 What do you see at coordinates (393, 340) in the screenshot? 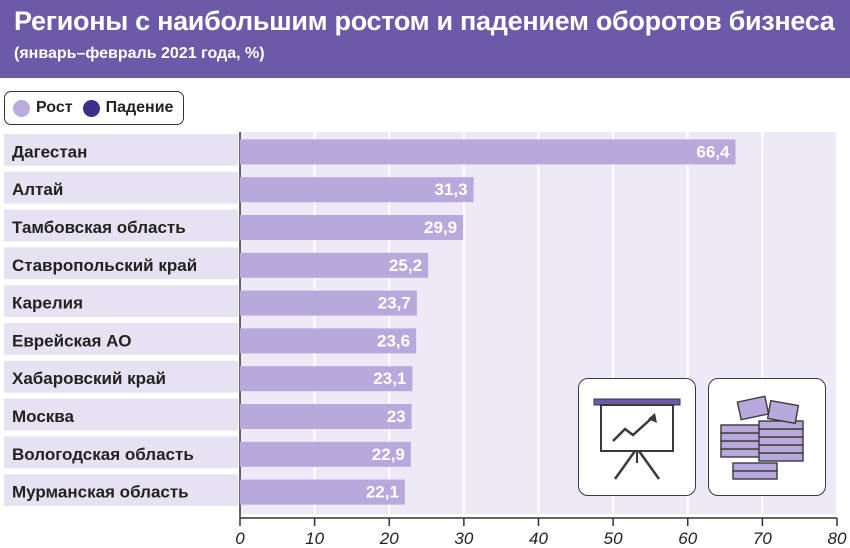
I see `bar-value-label: 23,6` at bounding box center [393, 340].